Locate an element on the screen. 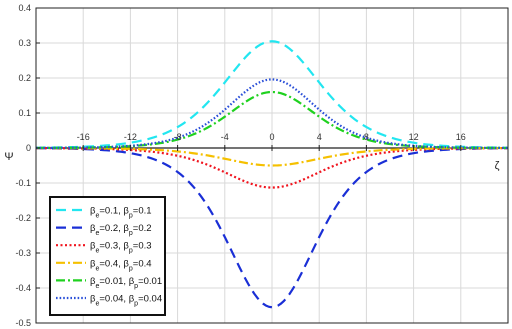 This screenshot has width=512, height=329. legend-label-4: βe=0.4, βp=0.4 is located at coordinates (121, 265).